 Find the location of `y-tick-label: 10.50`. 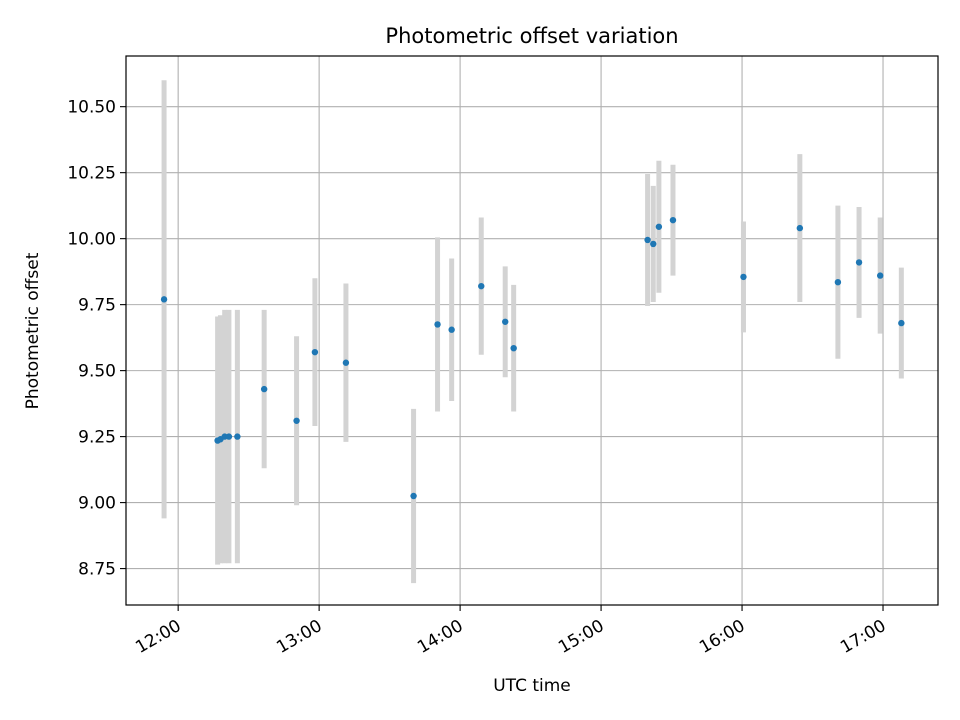

y-tick-label: 10.50 is located at coordinates (91, 108).